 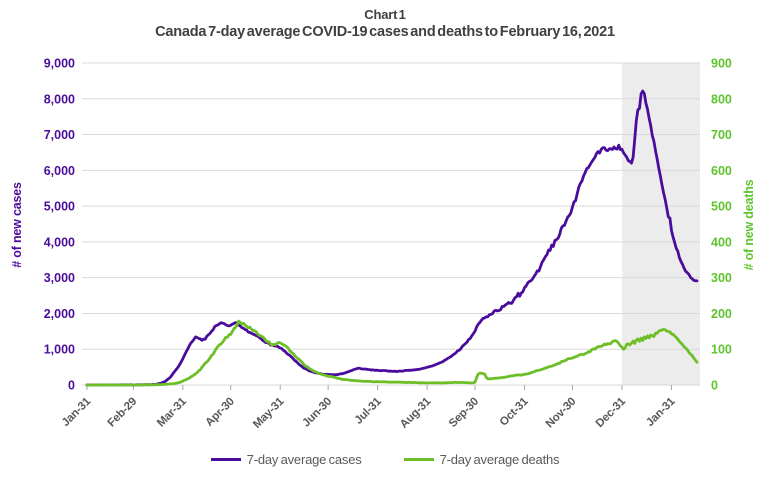 What do you see at coordinates (721, 64) in the screenshot?
I see `right-axis-tick-label: 900` at bounding box center [721, 64].